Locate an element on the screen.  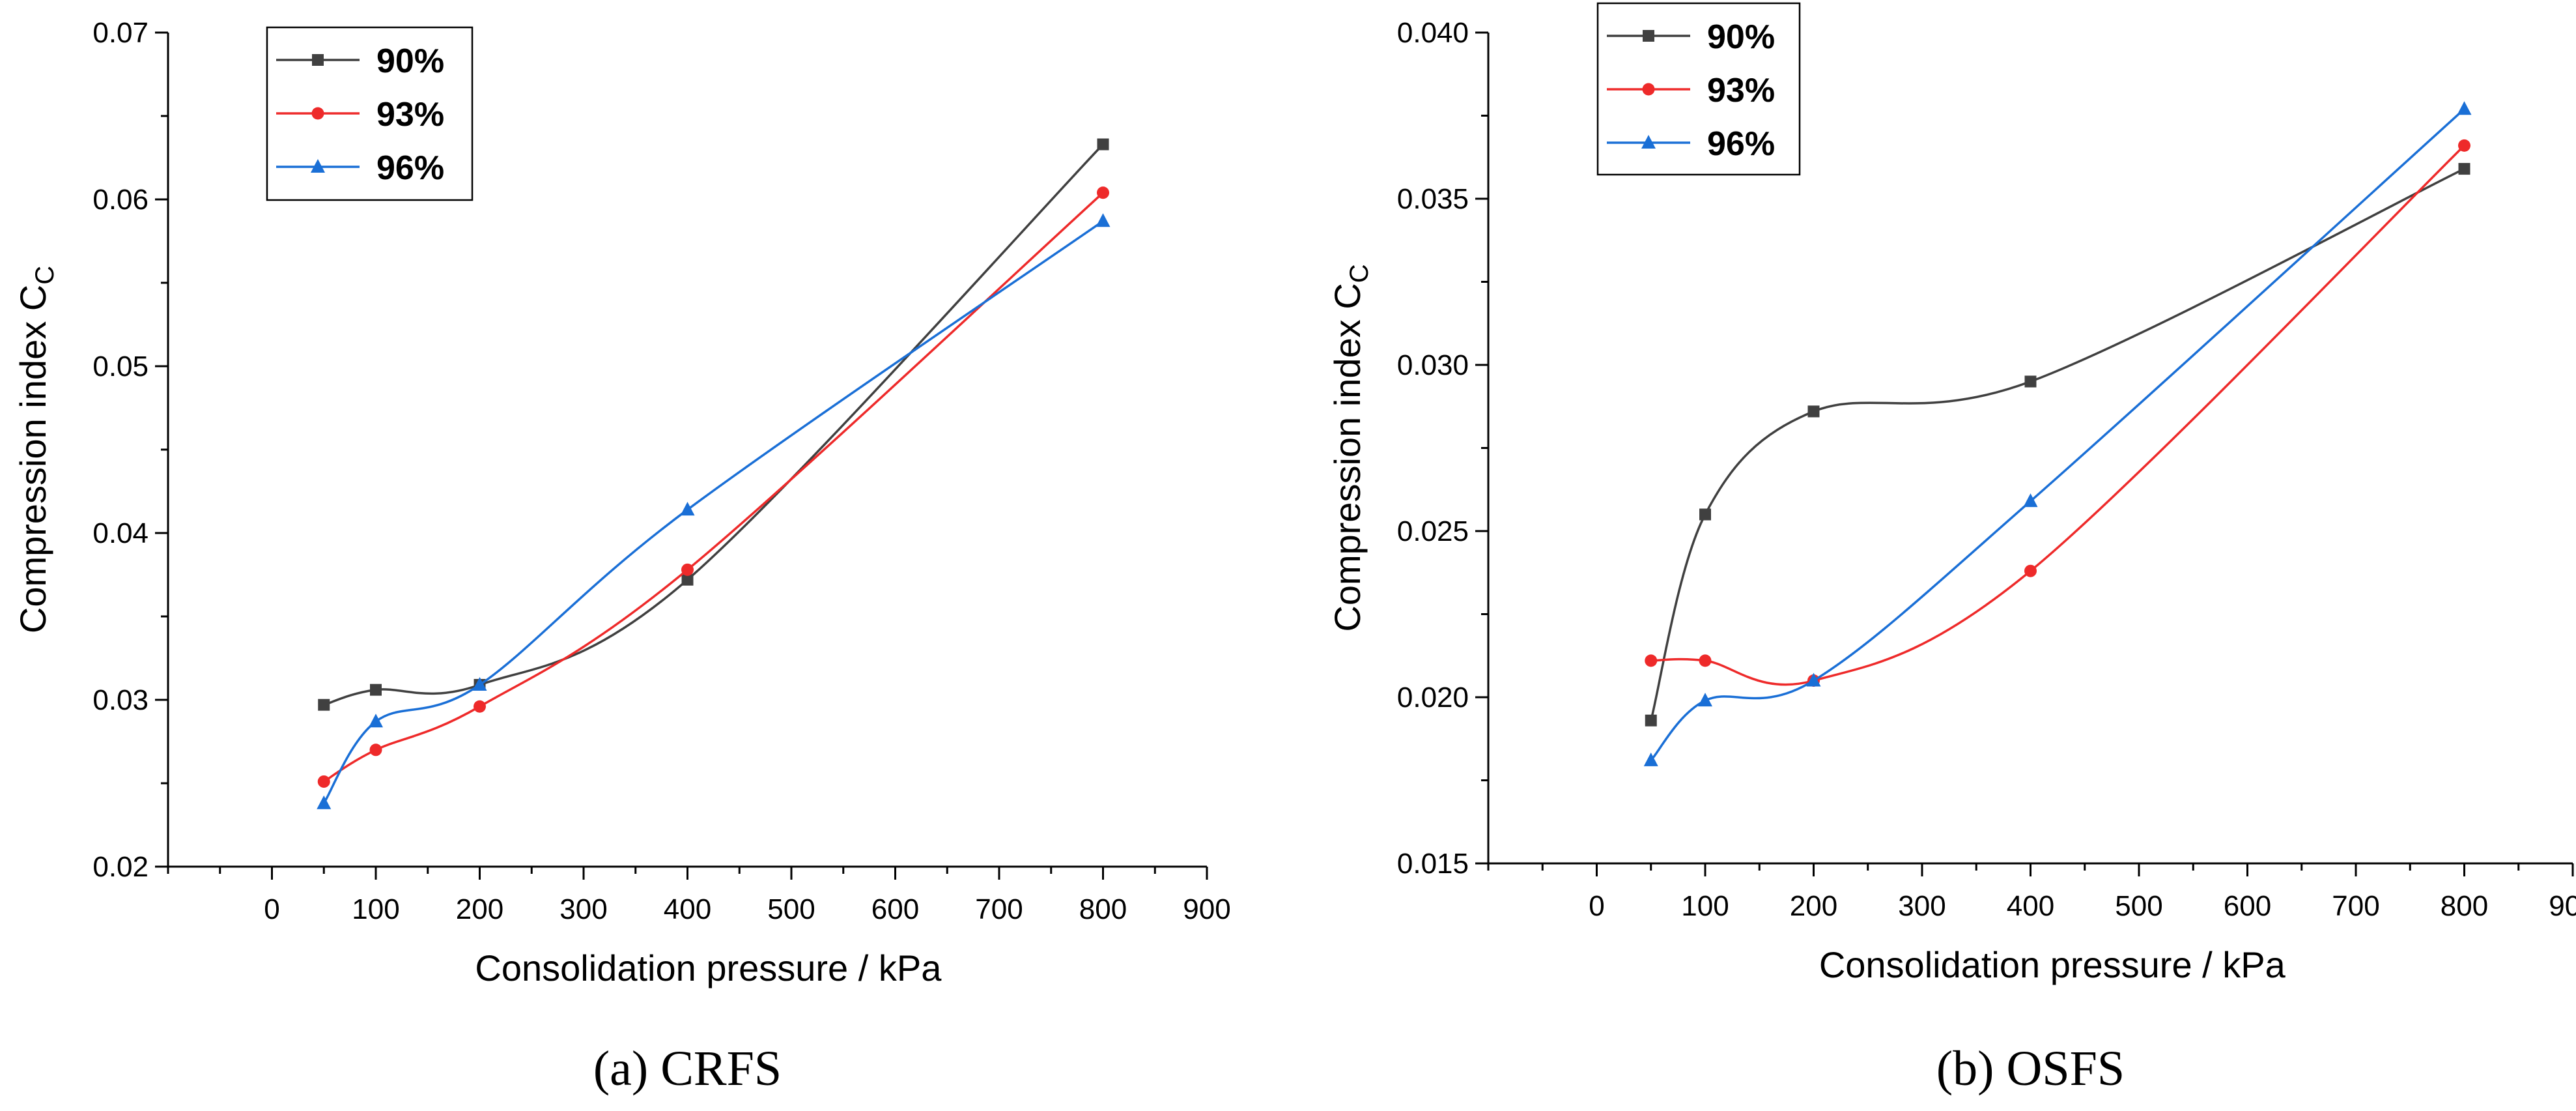
y-tick-label: 0.07 is located at coordinates (120, 33).